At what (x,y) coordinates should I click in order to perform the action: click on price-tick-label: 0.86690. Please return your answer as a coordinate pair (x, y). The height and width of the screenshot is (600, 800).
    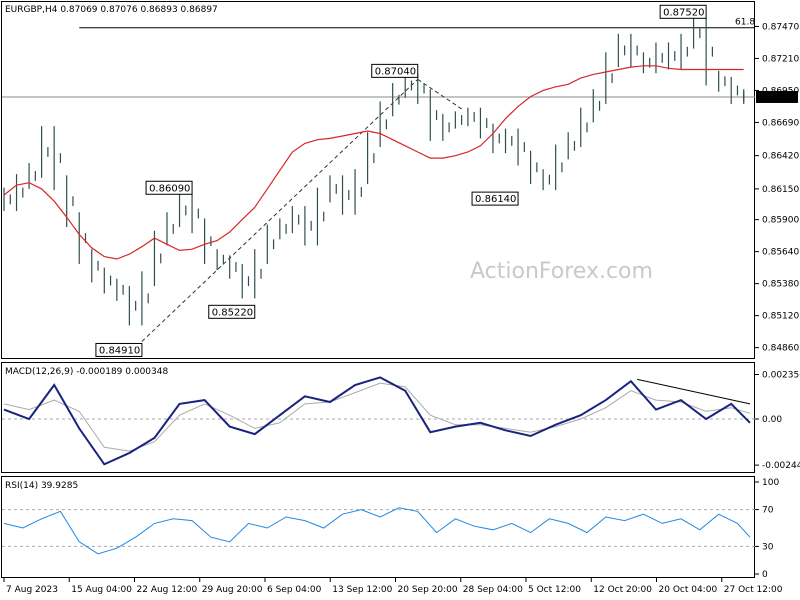
    Looking at the image, I should click on (780, 123).